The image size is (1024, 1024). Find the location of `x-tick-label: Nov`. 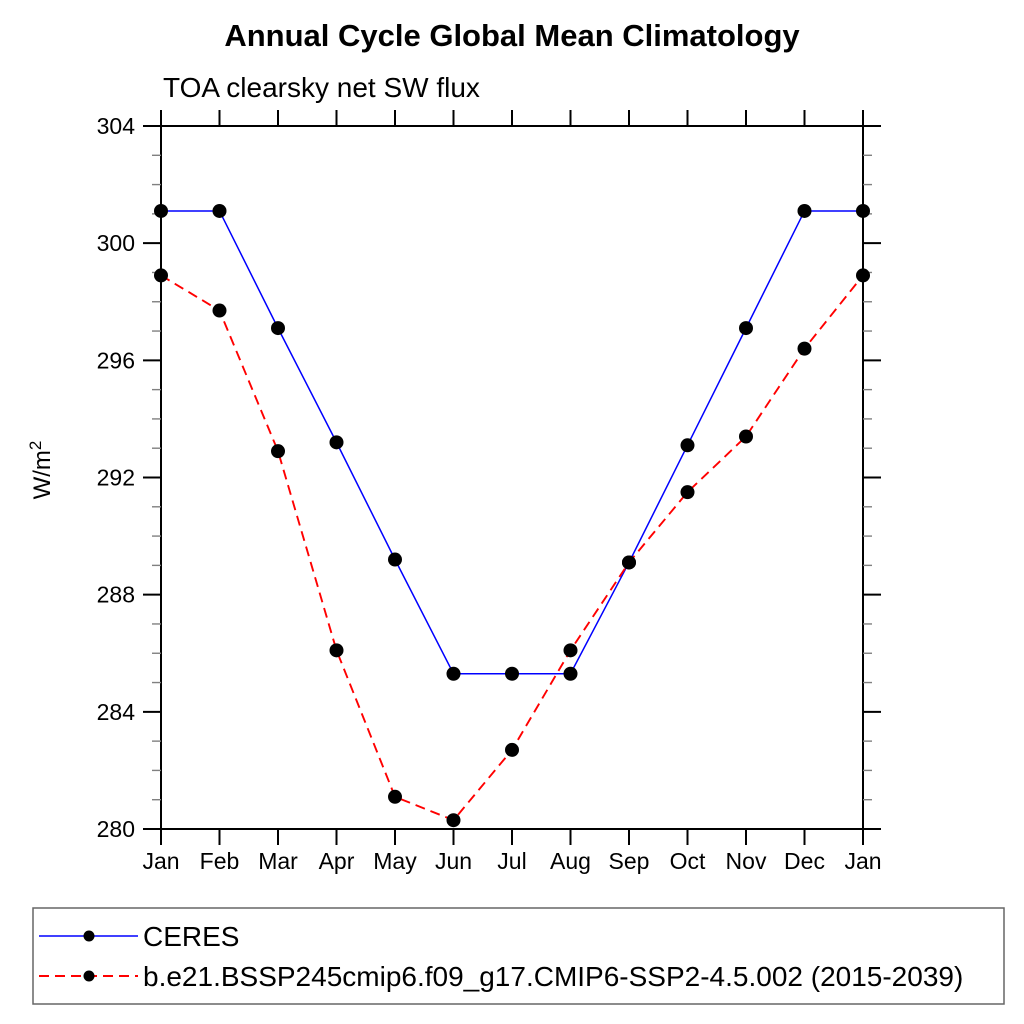

x-tick-label: Nov is located at coordinates (746, 861).